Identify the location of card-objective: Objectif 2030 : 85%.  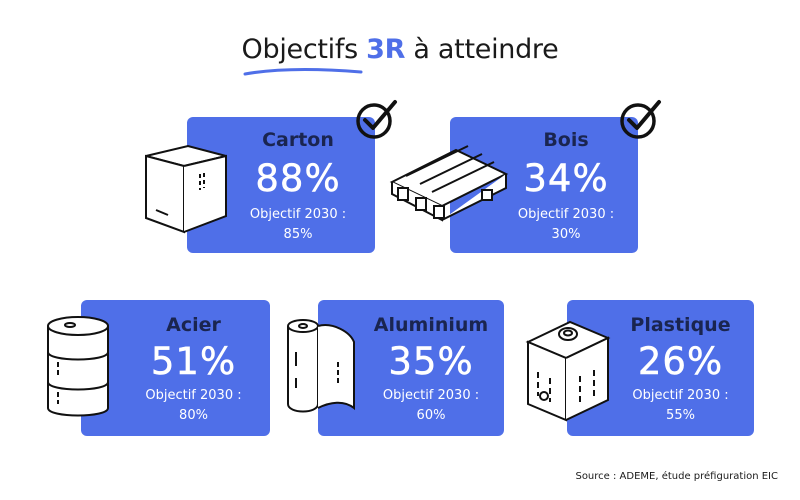
(298, 225).